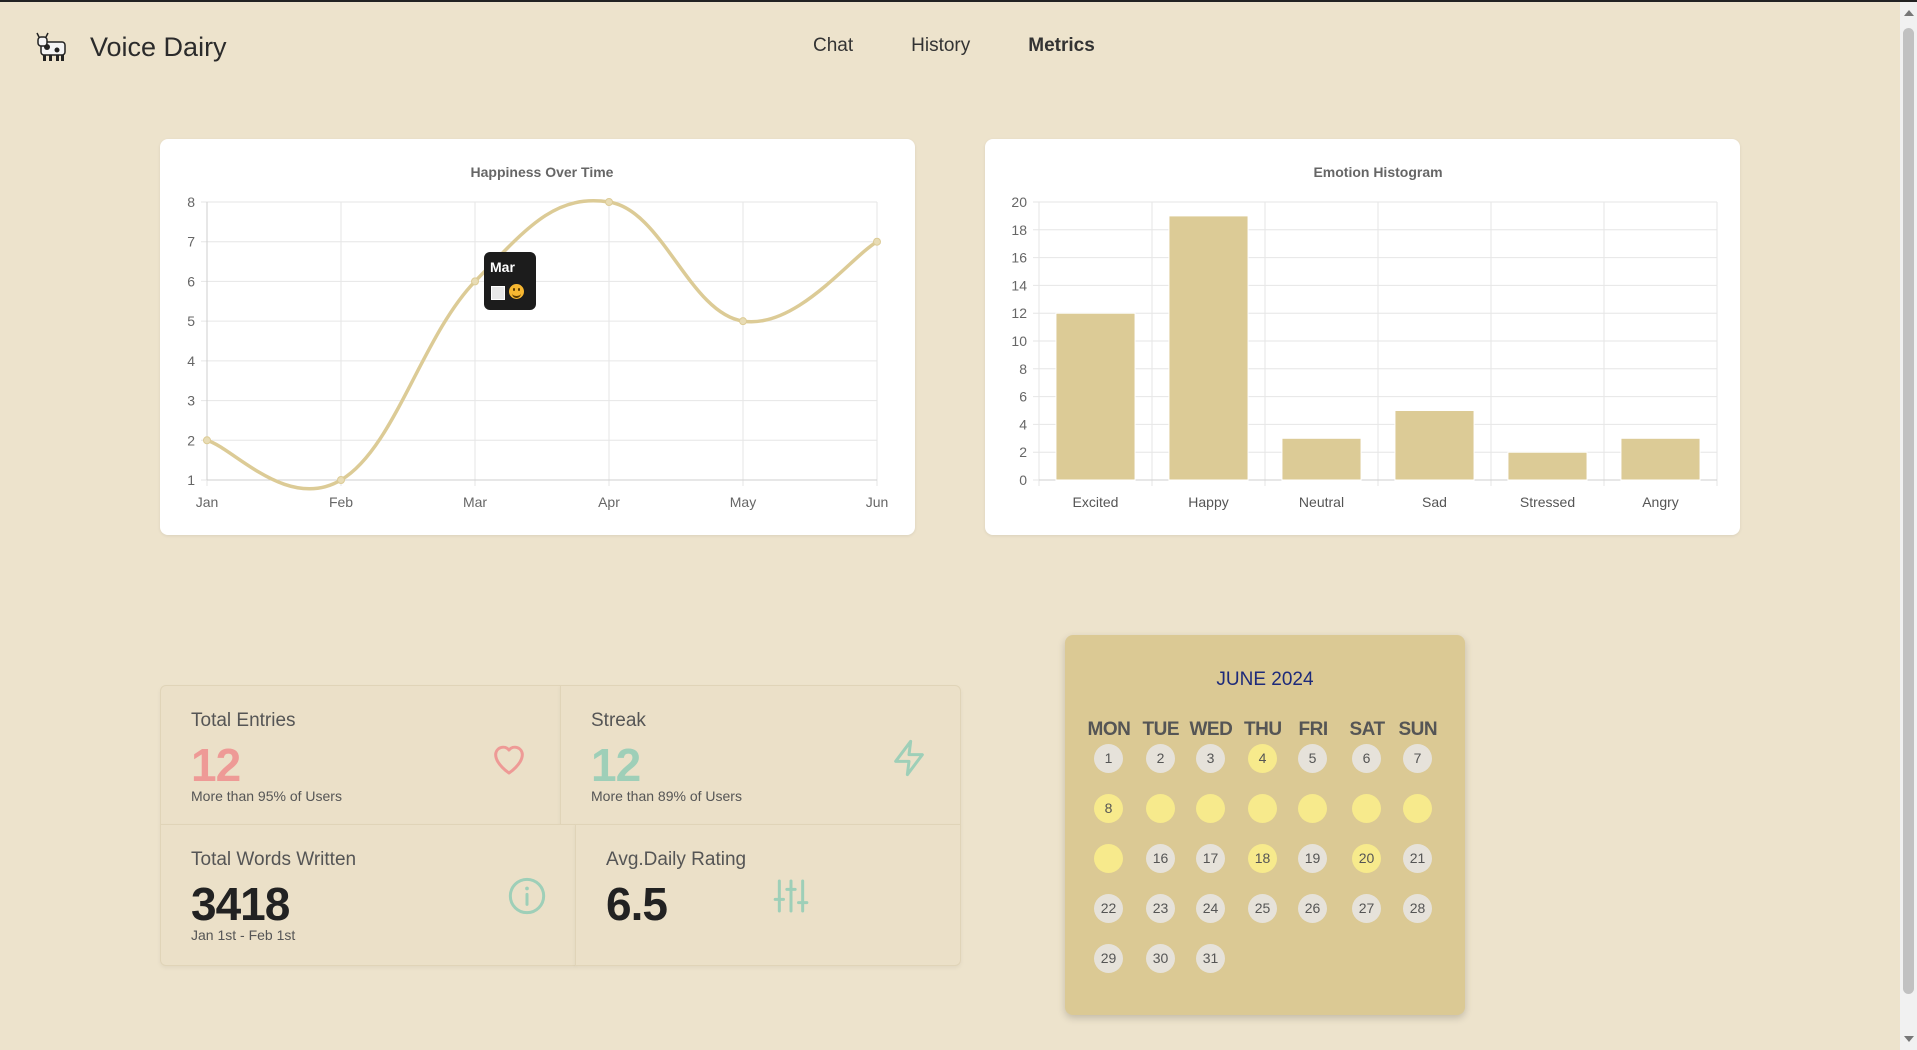 Image resolution: width=1917 pixels, height=1050 pixels. What do you see at coordinates (743, 502) in the screenshot?
I see `x-tick-label: May` at bounding box center [743, 502].